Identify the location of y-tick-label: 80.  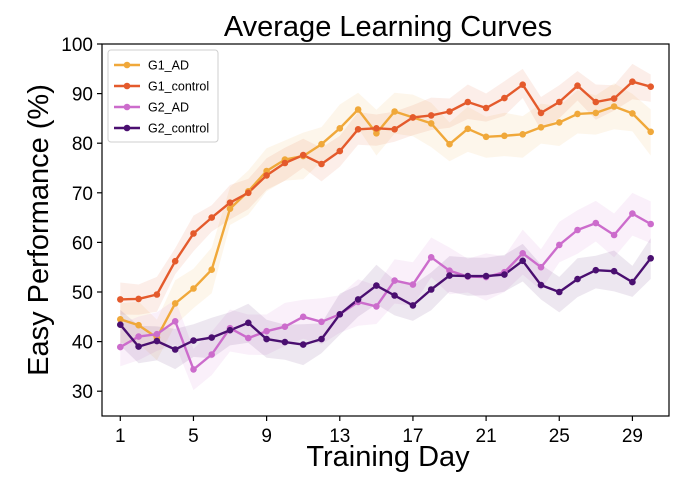
(82, 144).